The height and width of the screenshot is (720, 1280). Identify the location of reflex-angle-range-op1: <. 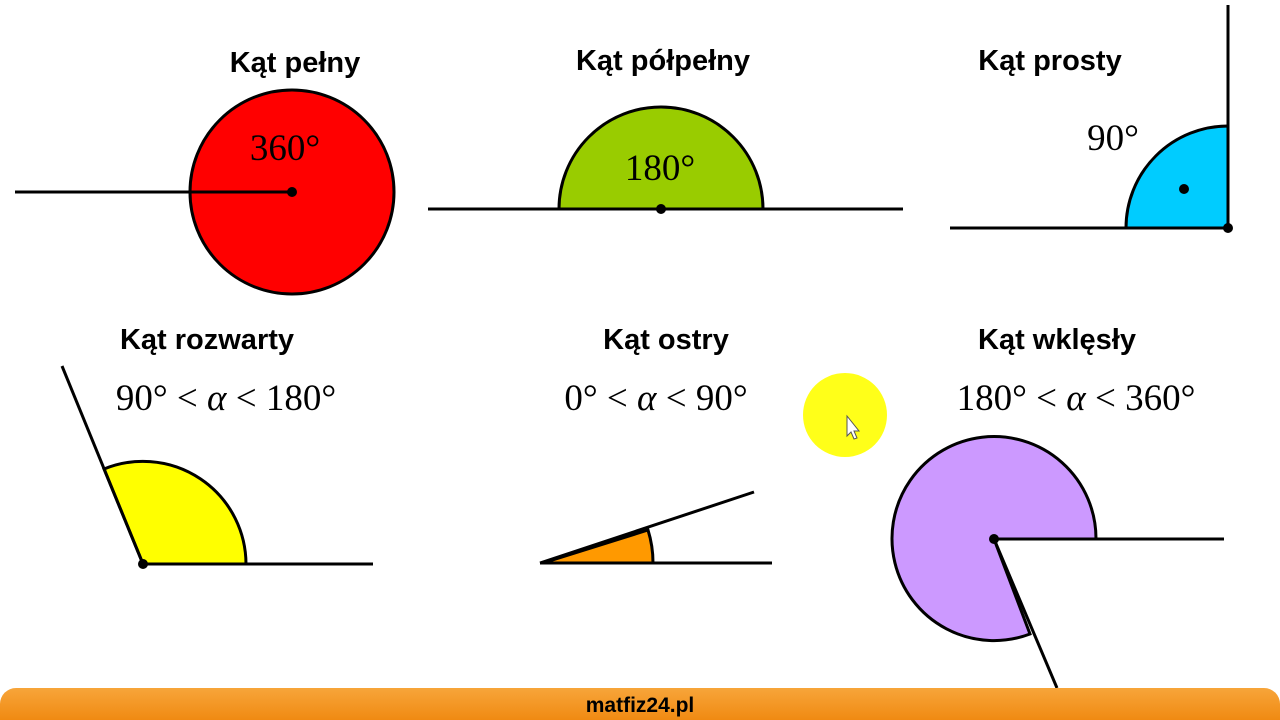
(1046, 398).